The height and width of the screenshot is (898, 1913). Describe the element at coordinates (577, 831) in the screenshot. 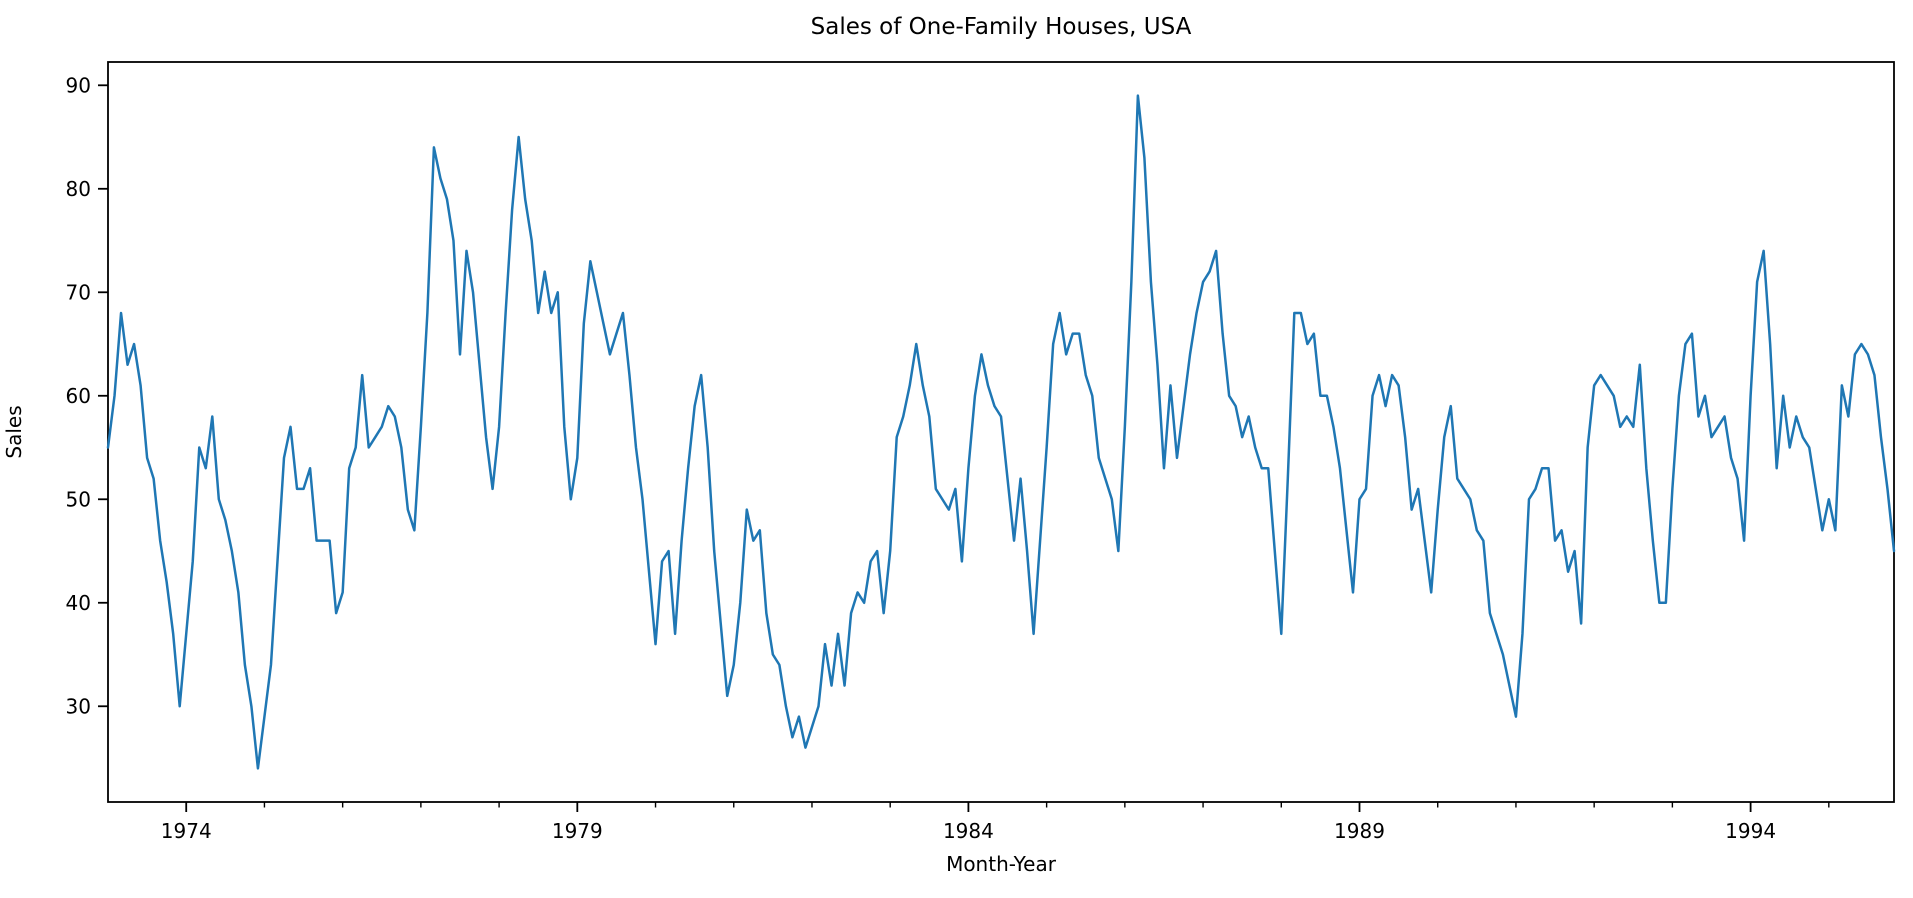

I see `x-tick-label: 1979` at that location.